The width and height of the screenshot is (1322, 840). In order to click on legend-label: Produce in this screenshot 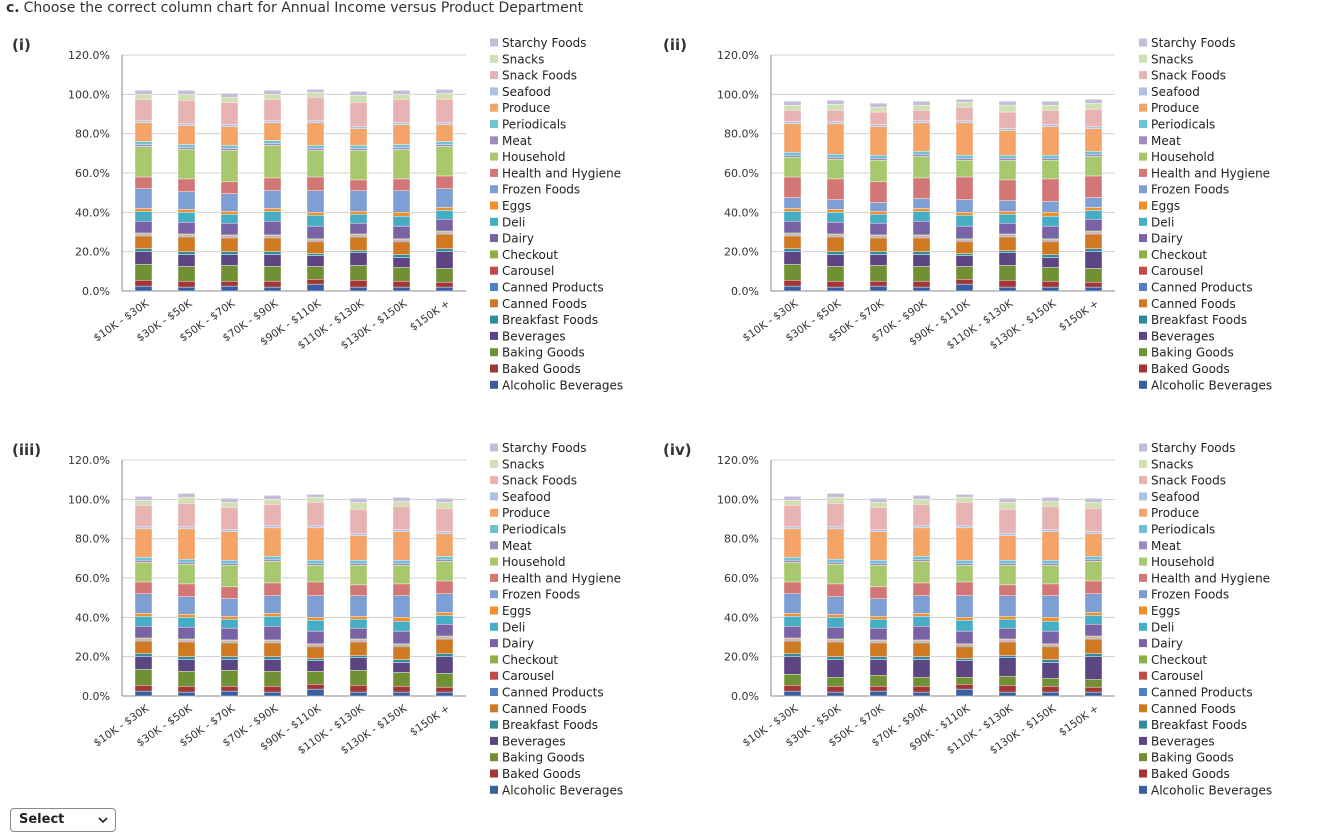, I will do `click(1175, 513)`.